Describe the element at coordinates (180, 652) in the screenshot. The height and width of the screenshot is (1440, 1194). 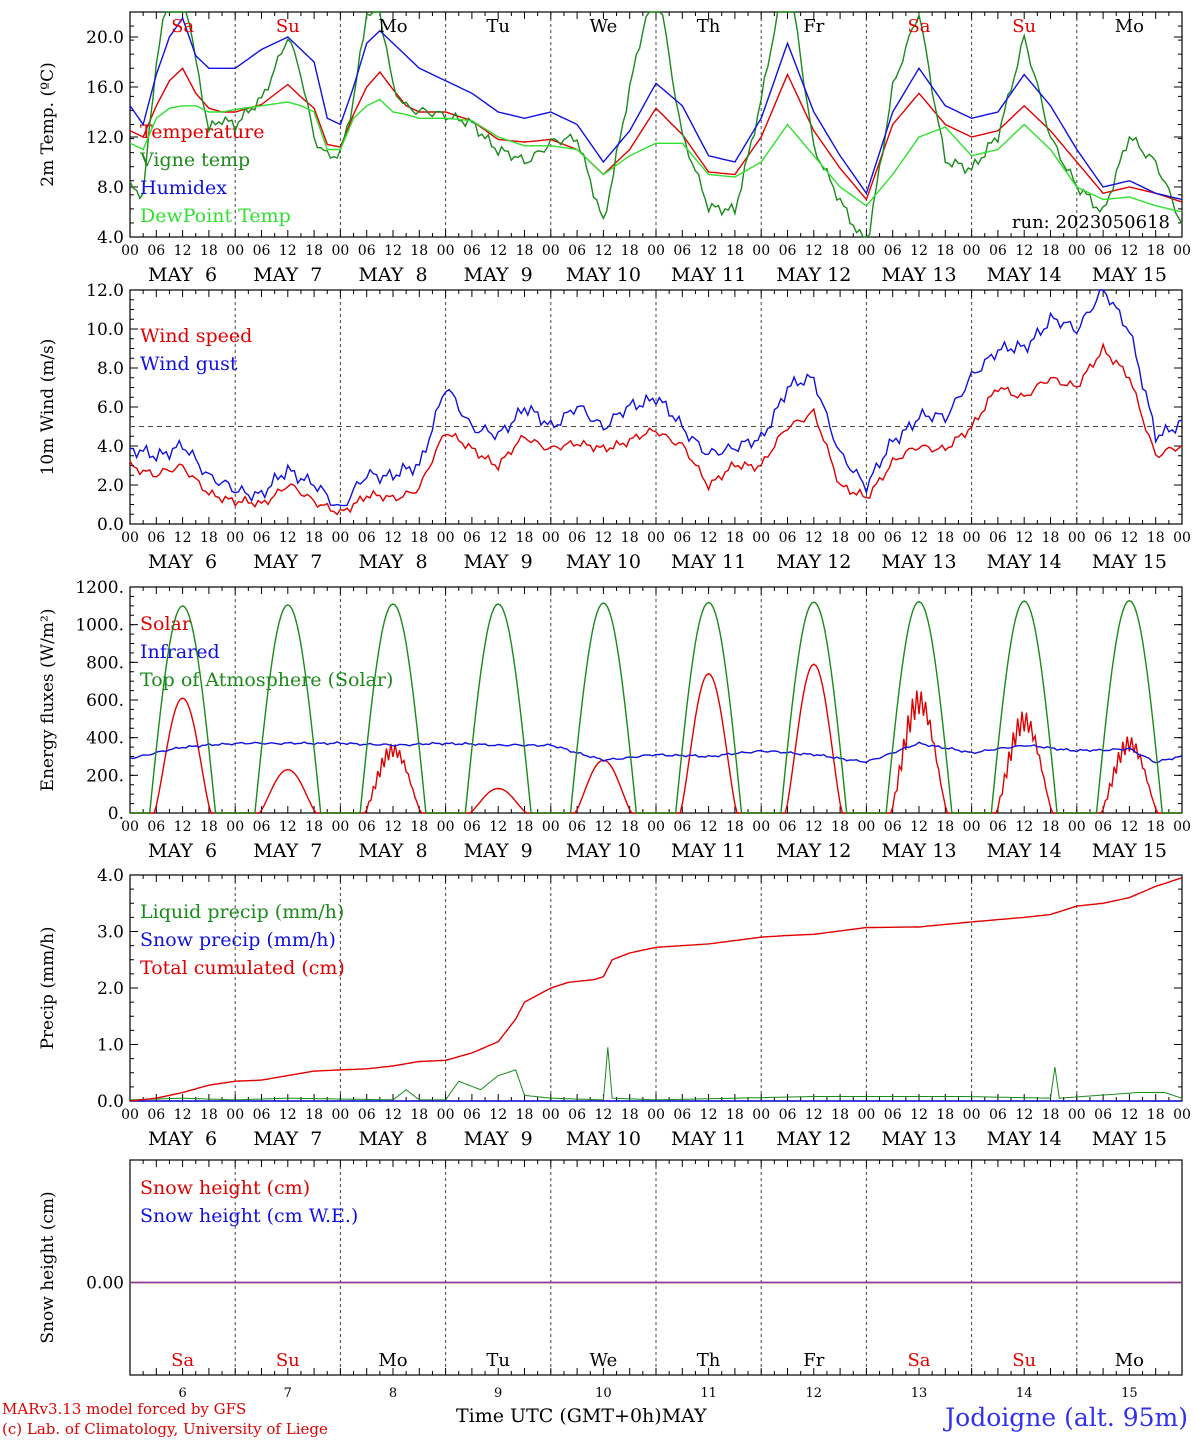
I see `legend-entry: Infrared` at that location.